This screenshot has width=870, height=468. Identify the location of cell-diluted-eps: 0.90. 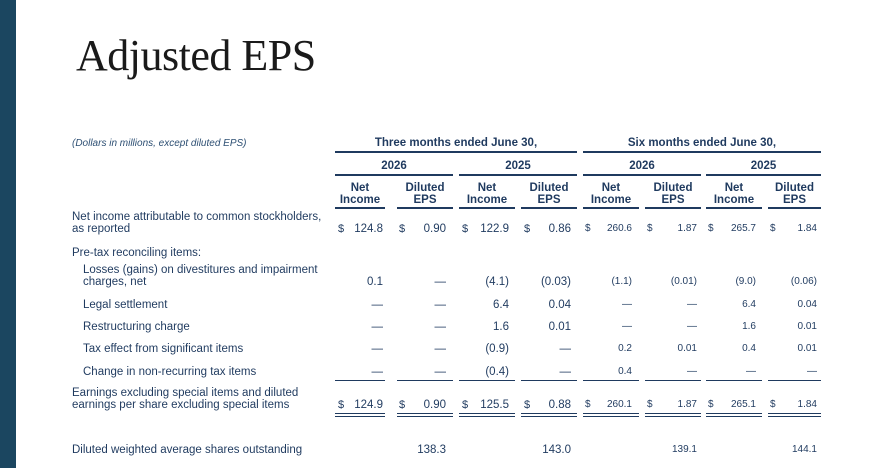
(434, 405).